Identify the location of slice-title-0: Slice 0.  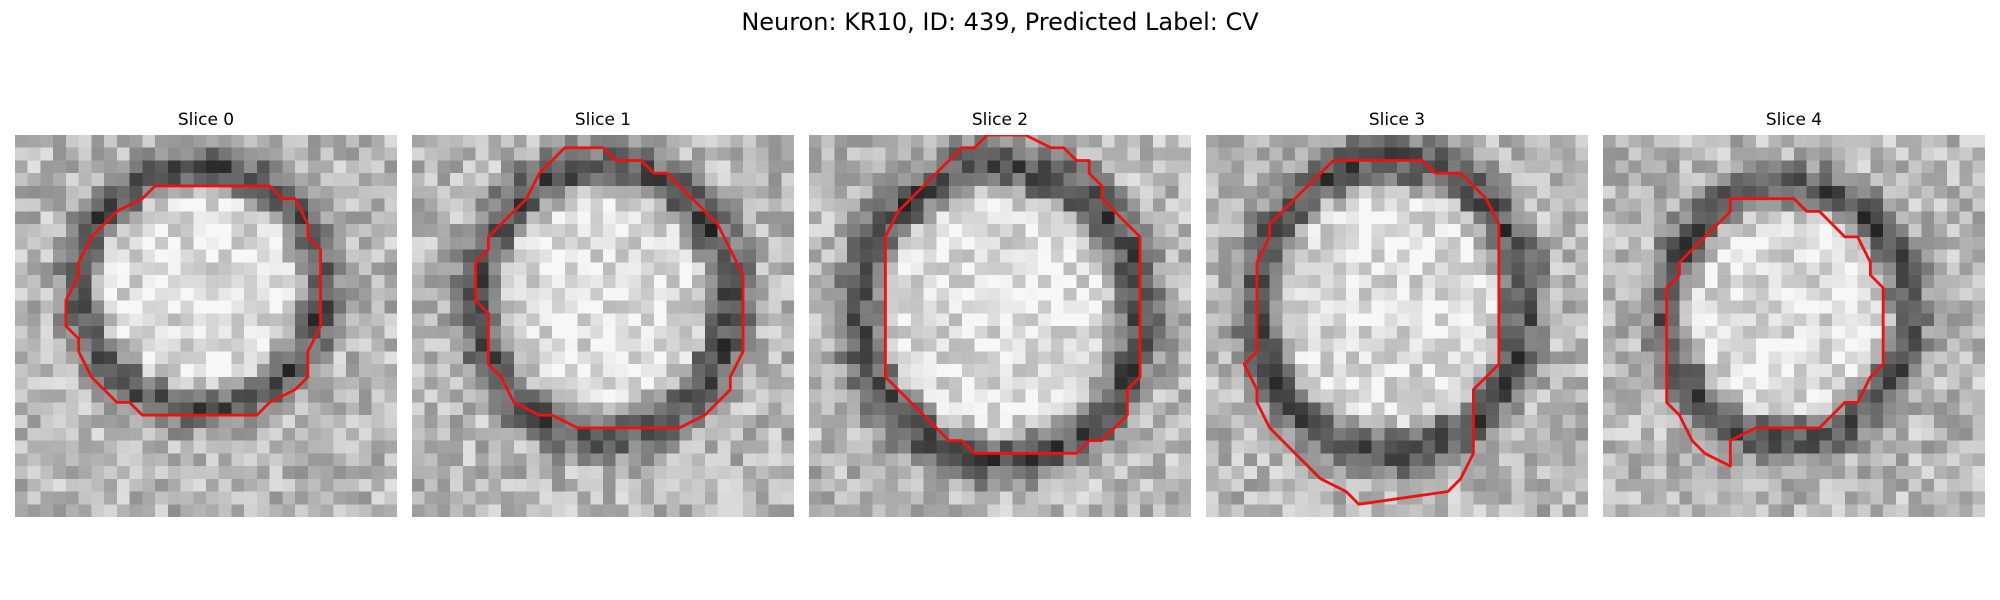
(206, 120).